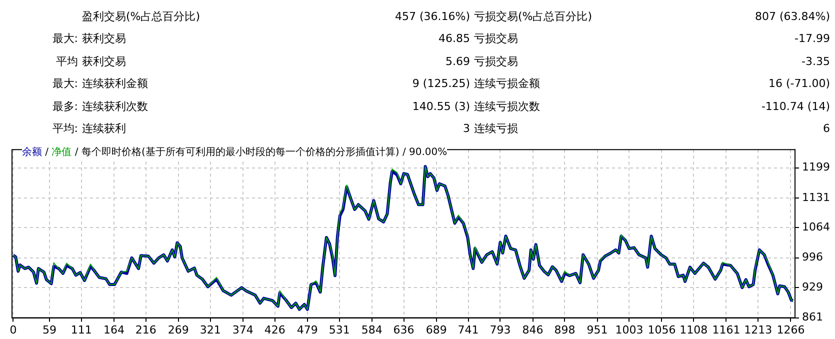 This screenshot has height=339, width=835. I want to click on x-tick-label: 636, so click(403, 329).